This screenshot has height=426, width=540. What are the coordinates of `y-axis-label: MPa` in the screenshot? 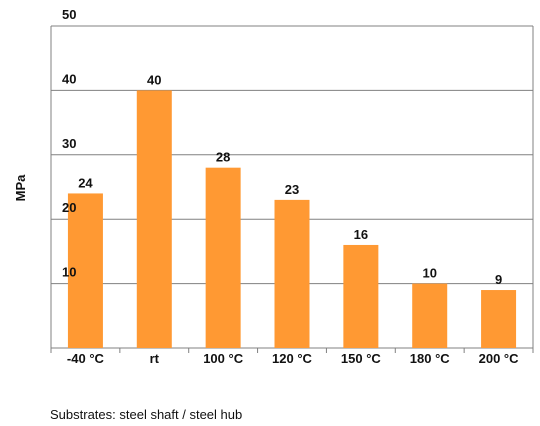 It's located at (20, 188).